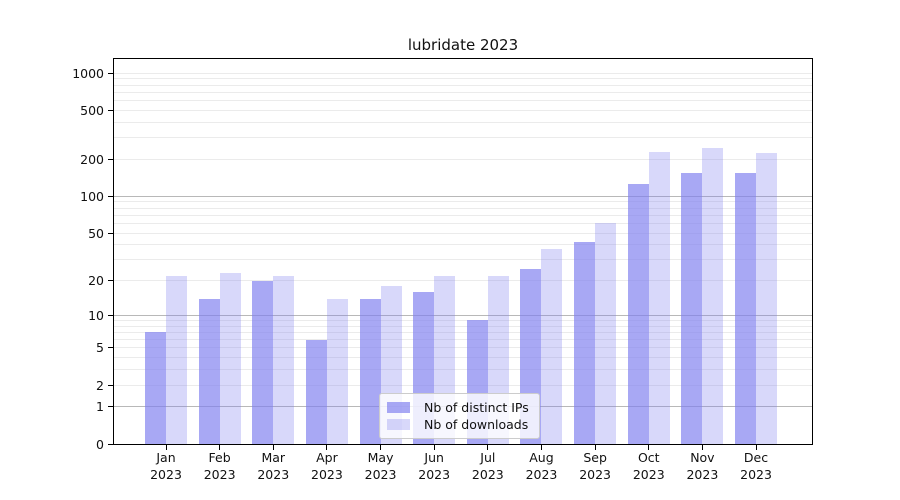 Image resolution: width=900 pixels, height=500 pixels. Describe the element at coordinates (541, 447) in the screenshot. I see `x-tick-aug` at that location.